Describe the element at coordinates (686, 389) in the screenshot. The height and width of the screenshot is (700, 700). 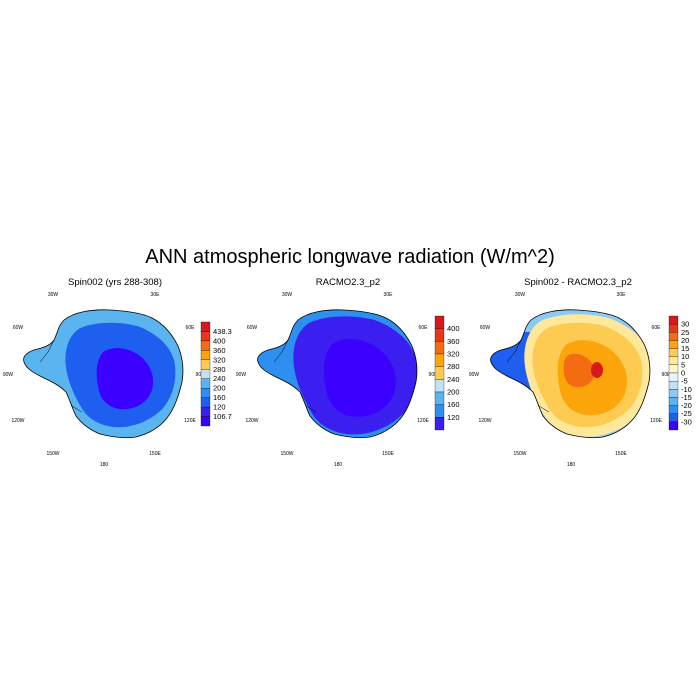
I see `colorbar-label: -10` at that location.